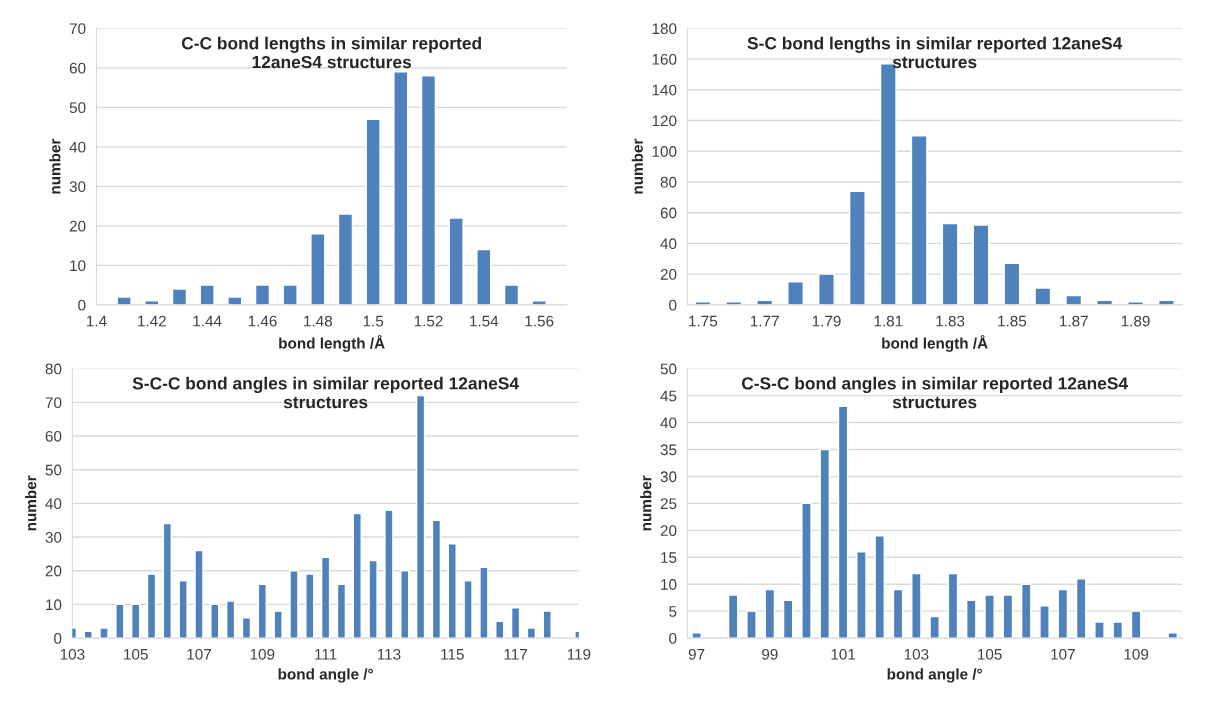 This screenshot has width=1206, height=709. I want to click on x-tick-label: 113, so click(389, 654).